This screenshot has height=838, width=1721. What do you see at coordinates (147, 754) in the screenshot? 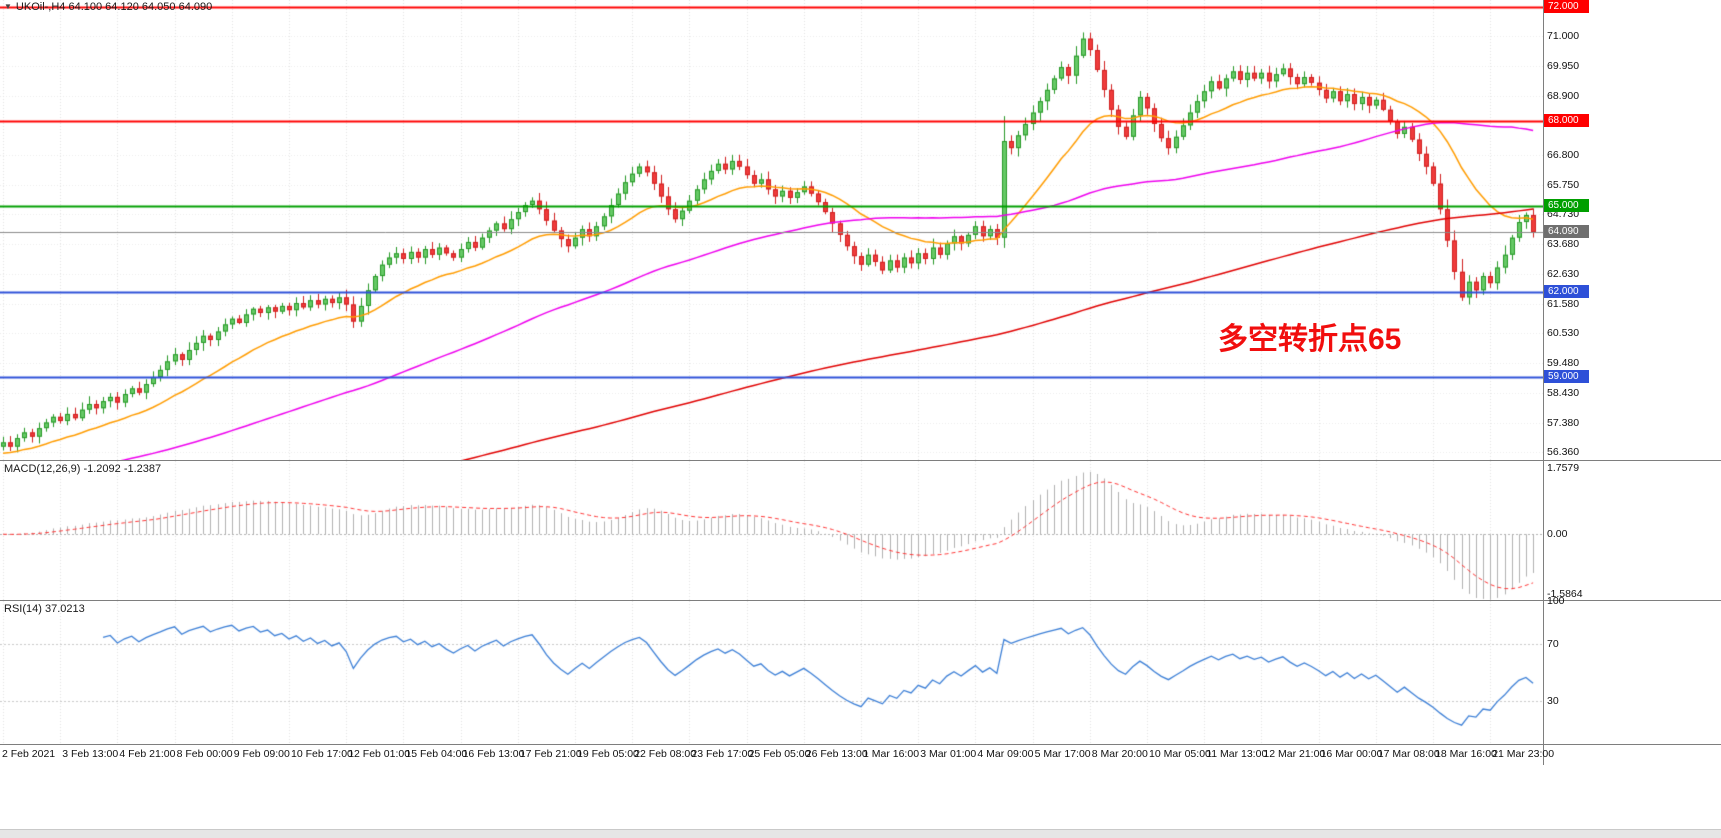
I see `date-label: 4 Feb 21:00` at bounding box center [147, 754].